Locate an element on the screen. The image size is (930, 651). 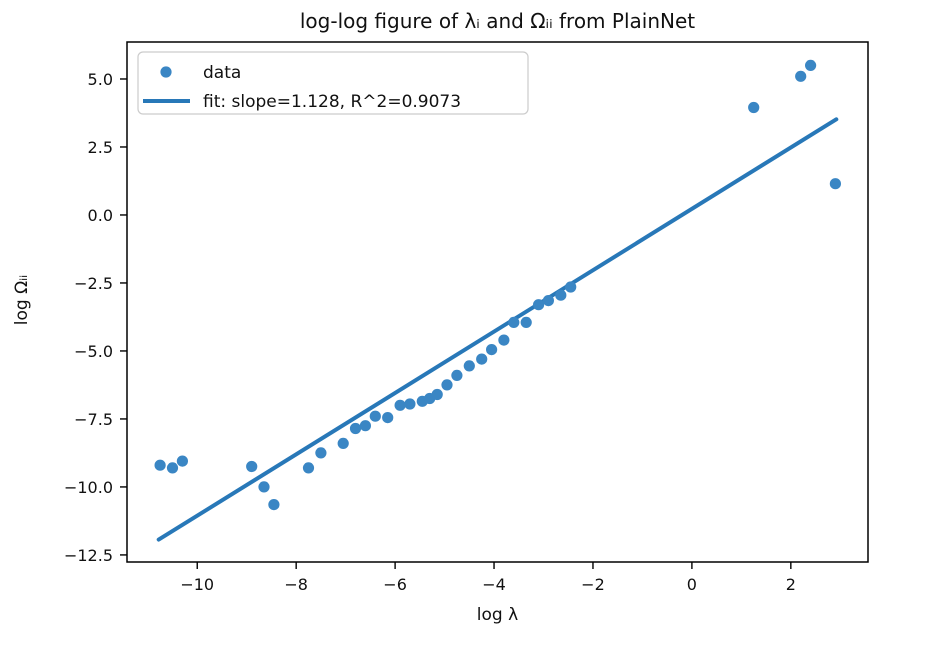
x-tick-label: −8 is located at coordinates (296, 584).